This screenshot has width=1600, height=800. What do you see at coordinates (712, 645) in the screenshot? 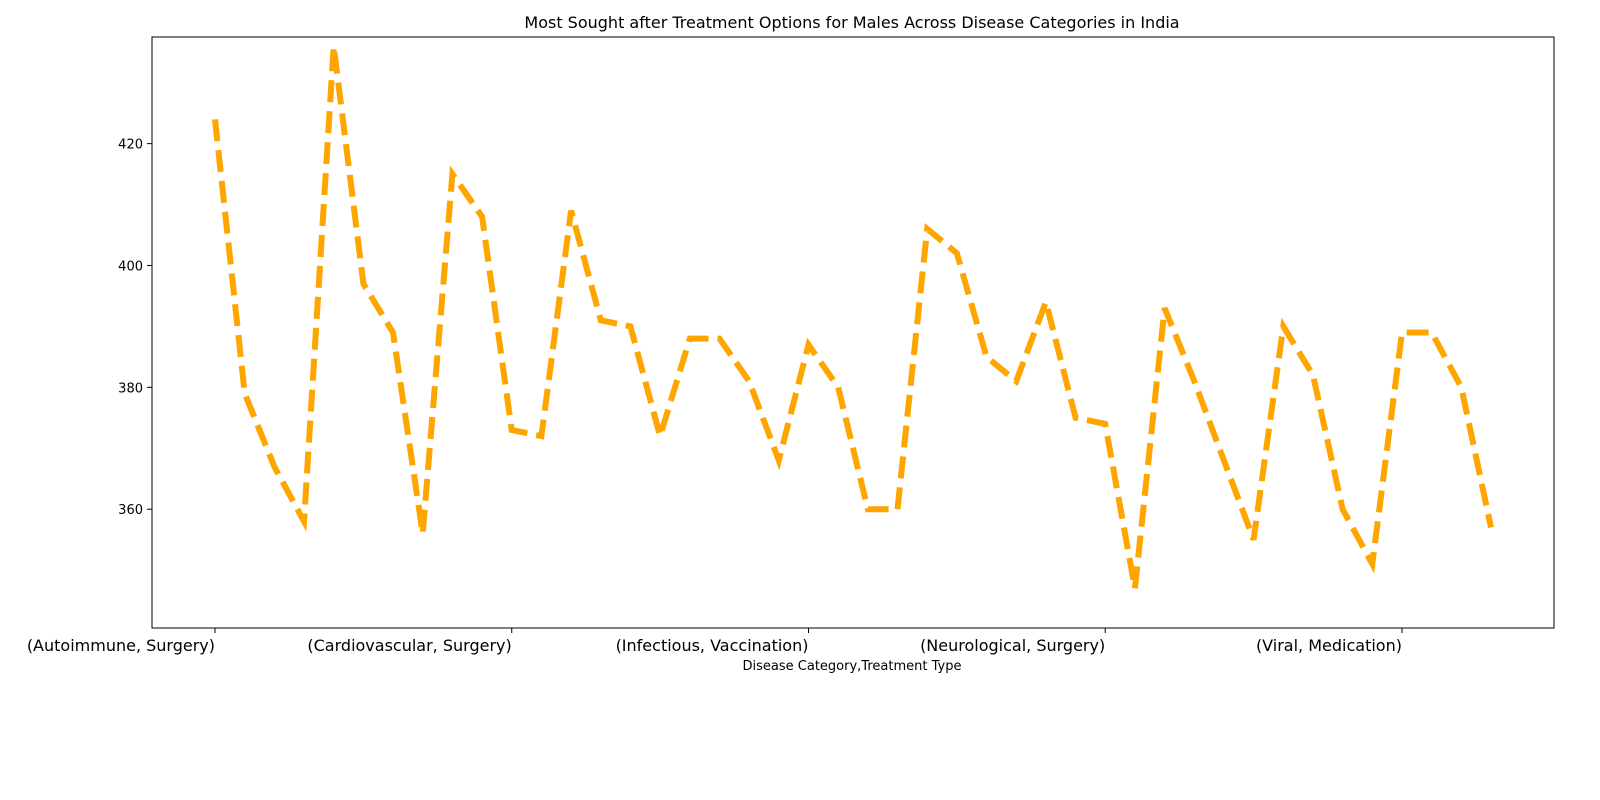
I see `x-tick-label: (Infectious, Vaccination)` at bounding box center [712, 645].